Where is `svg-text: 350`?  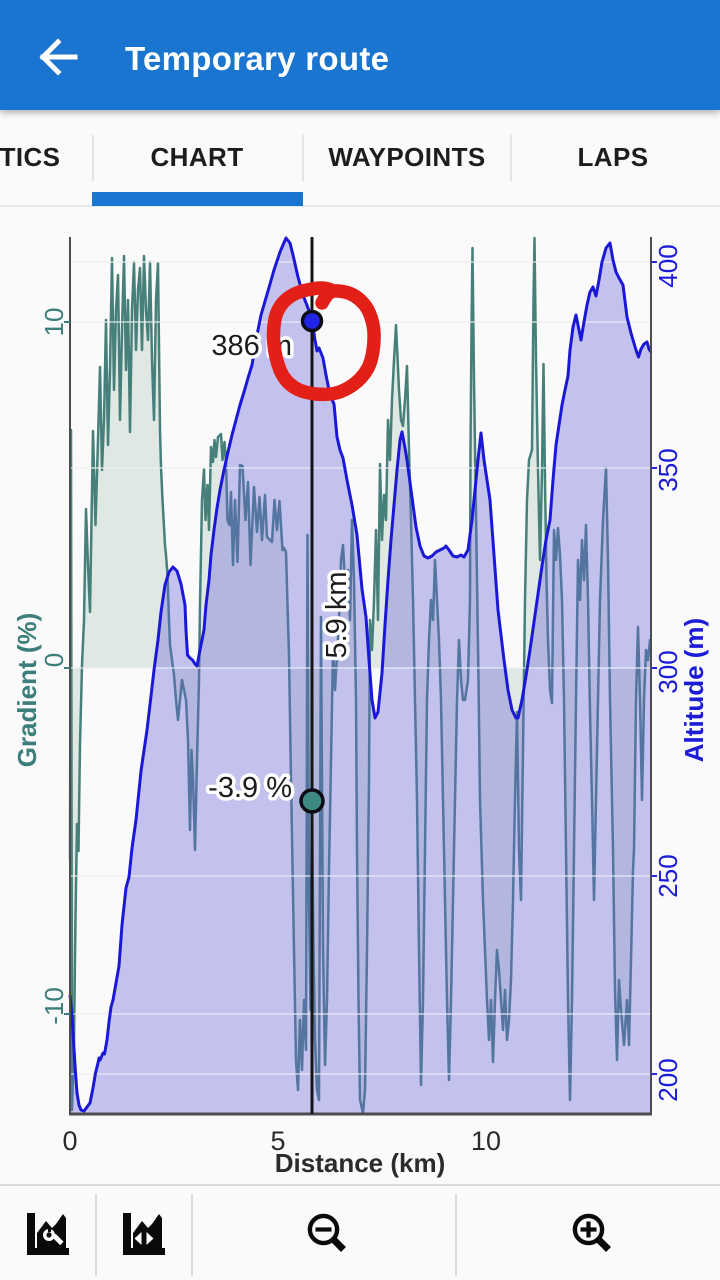
svg-text: 350 is located at coordinates (668, 469).